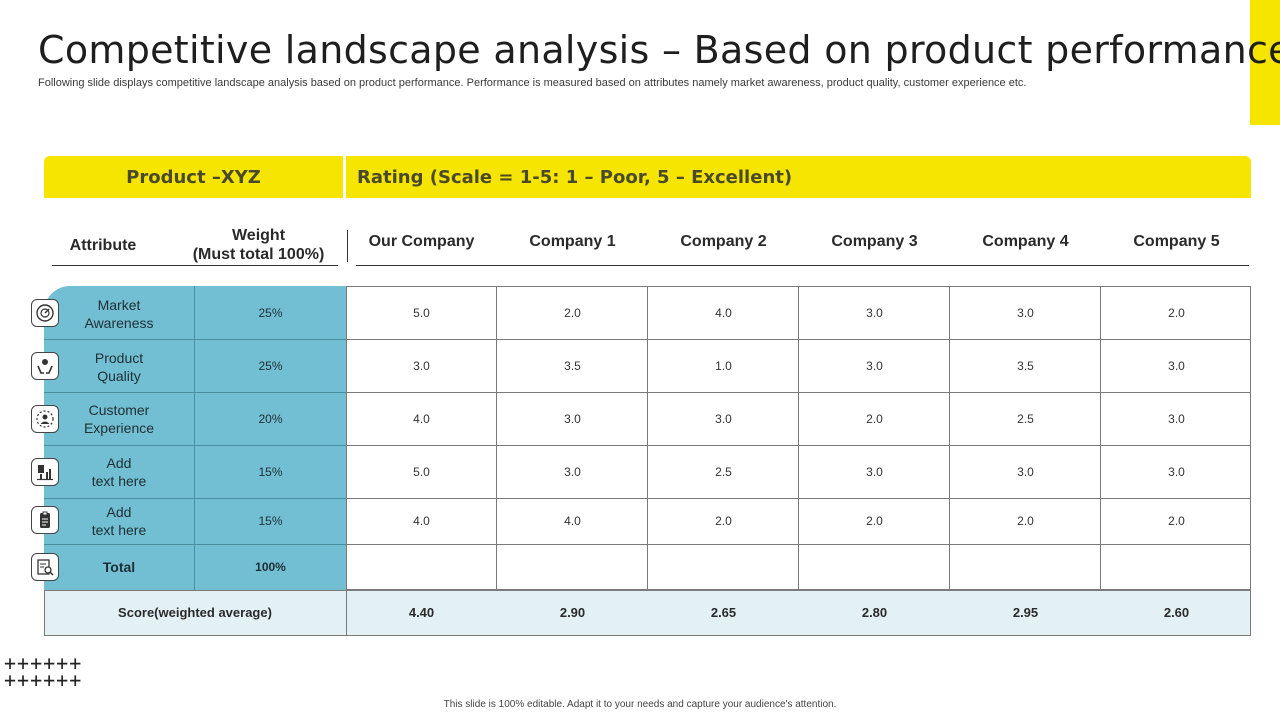 The height and width of the screenshot is (720, 1280). Describe the element at coordinates (258, 254) in the screenshot. I see `header-weight-line2: (Must total 100%)` at that location.